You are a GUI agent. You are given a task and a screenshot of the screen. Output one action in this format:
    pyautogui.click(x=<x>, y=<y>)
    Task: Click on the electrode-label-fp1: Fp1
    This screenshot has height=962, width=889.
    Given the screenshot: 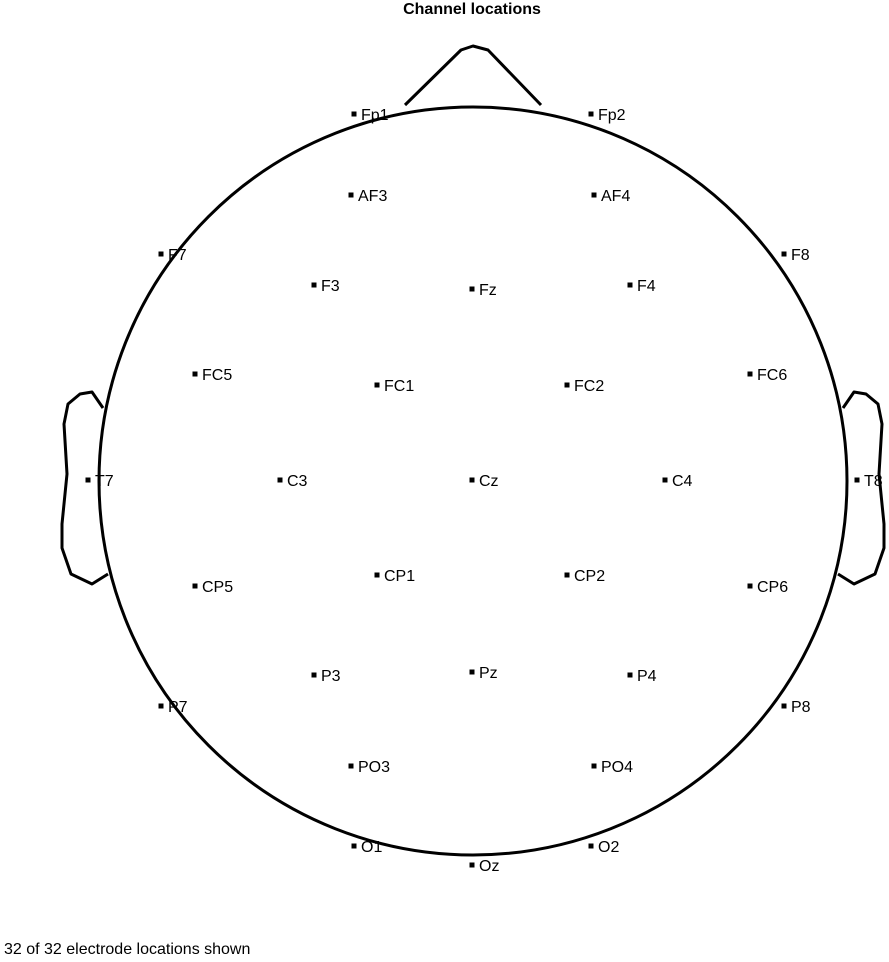 What is the action you would take?
    pyautogui.click(x=375, y=115)
    